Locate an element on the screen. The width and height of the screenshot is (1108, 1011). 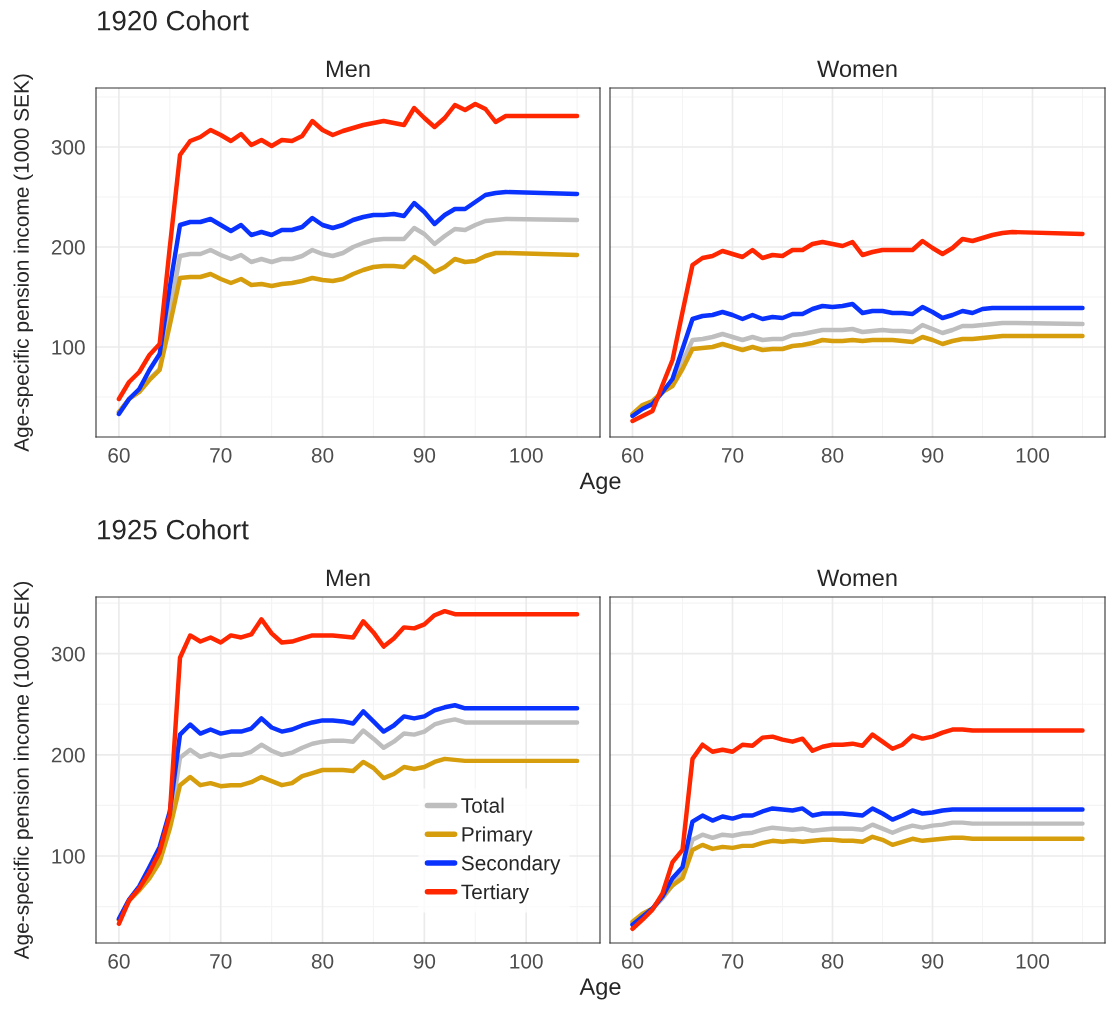
text: 1920 Cohort is located at coordinates (173, 20).